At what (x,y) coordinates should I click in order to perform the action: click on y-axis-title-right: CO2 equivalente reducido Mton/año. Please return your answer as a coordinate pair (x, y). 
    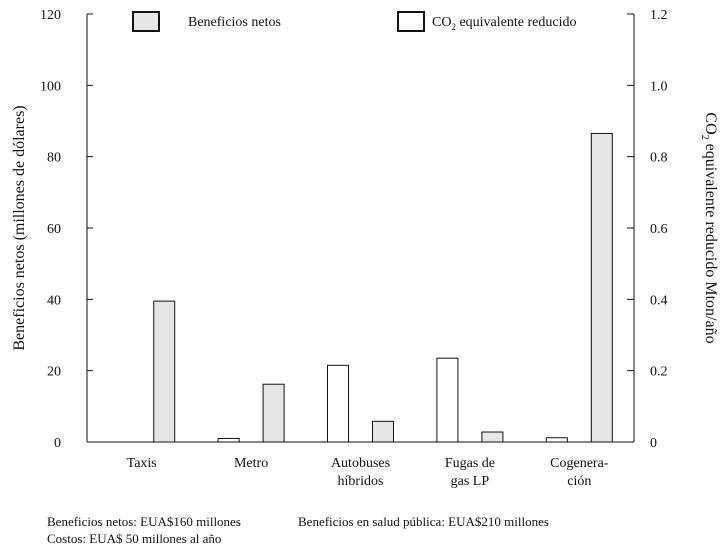
    Looking at the image, I should click on (709, 227).